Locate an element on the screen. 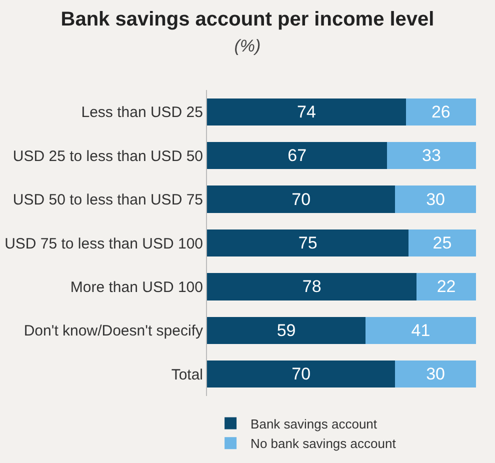 This screenshot has width=495, height=463. data-label: 74 is located at coordinates (306, 112).